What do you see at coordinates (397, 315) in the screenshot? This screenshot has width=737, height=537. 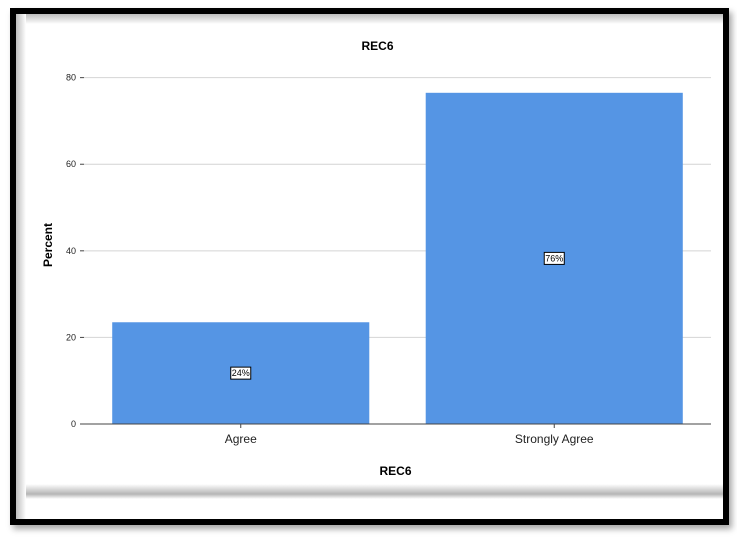 I see `data-labels: 24% 76%` at bounding box center [397, 315].